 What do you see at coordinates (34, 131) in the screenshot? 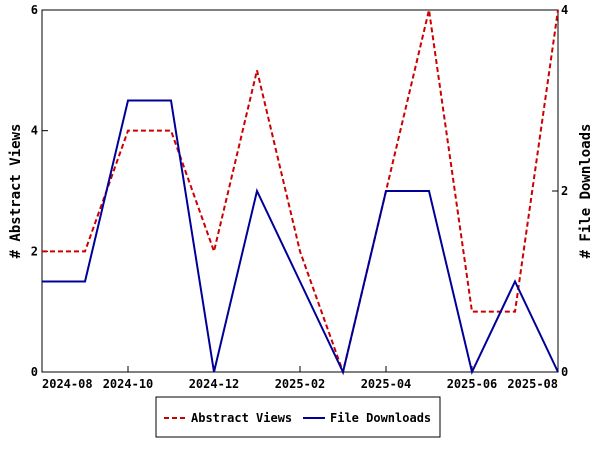
I see `y-tick-label: 4` at bounding box center [34, 131].